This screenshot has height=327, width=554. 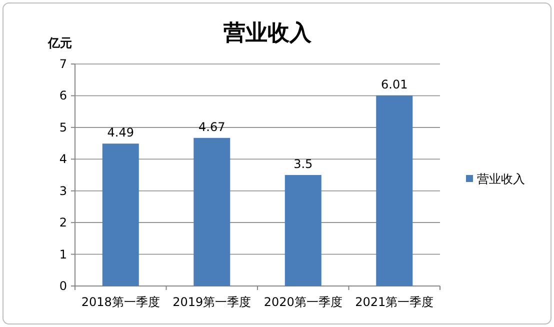 What do you see at coordinates (394, 302) in the screenshot?
I see `x-tick-label: 2021第一季度` at bounding box center [394, 302].